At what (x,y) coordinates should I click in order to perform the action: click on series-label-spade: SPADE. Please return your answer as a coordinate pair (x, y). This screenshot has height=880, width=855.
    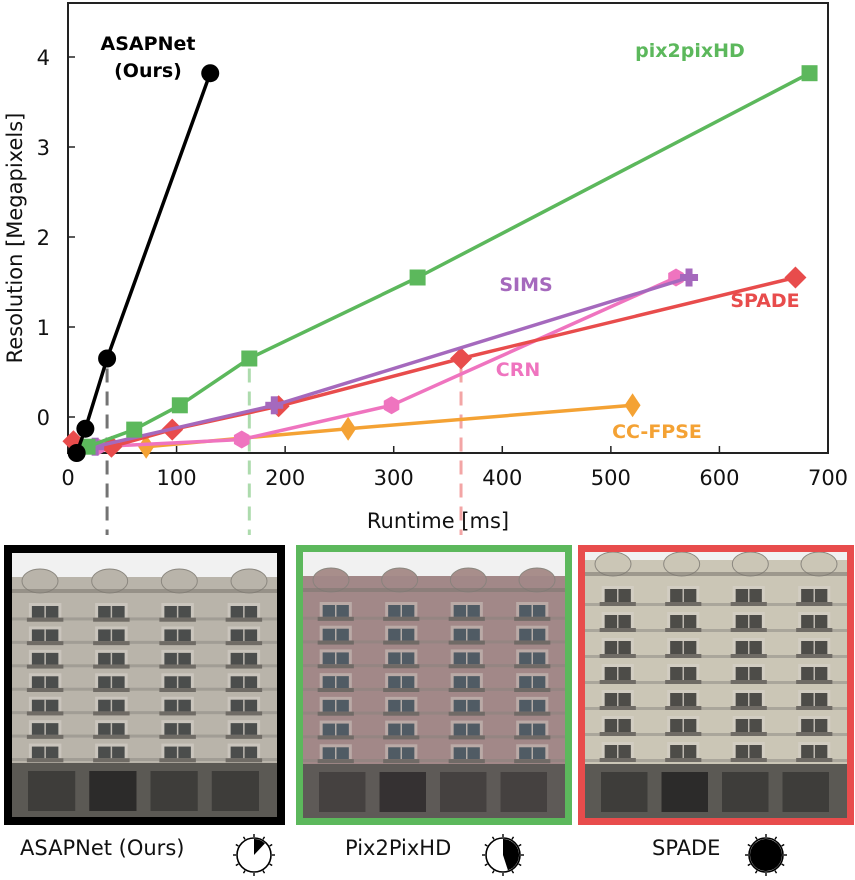
    Looking at the image, I should click on (764, 301).